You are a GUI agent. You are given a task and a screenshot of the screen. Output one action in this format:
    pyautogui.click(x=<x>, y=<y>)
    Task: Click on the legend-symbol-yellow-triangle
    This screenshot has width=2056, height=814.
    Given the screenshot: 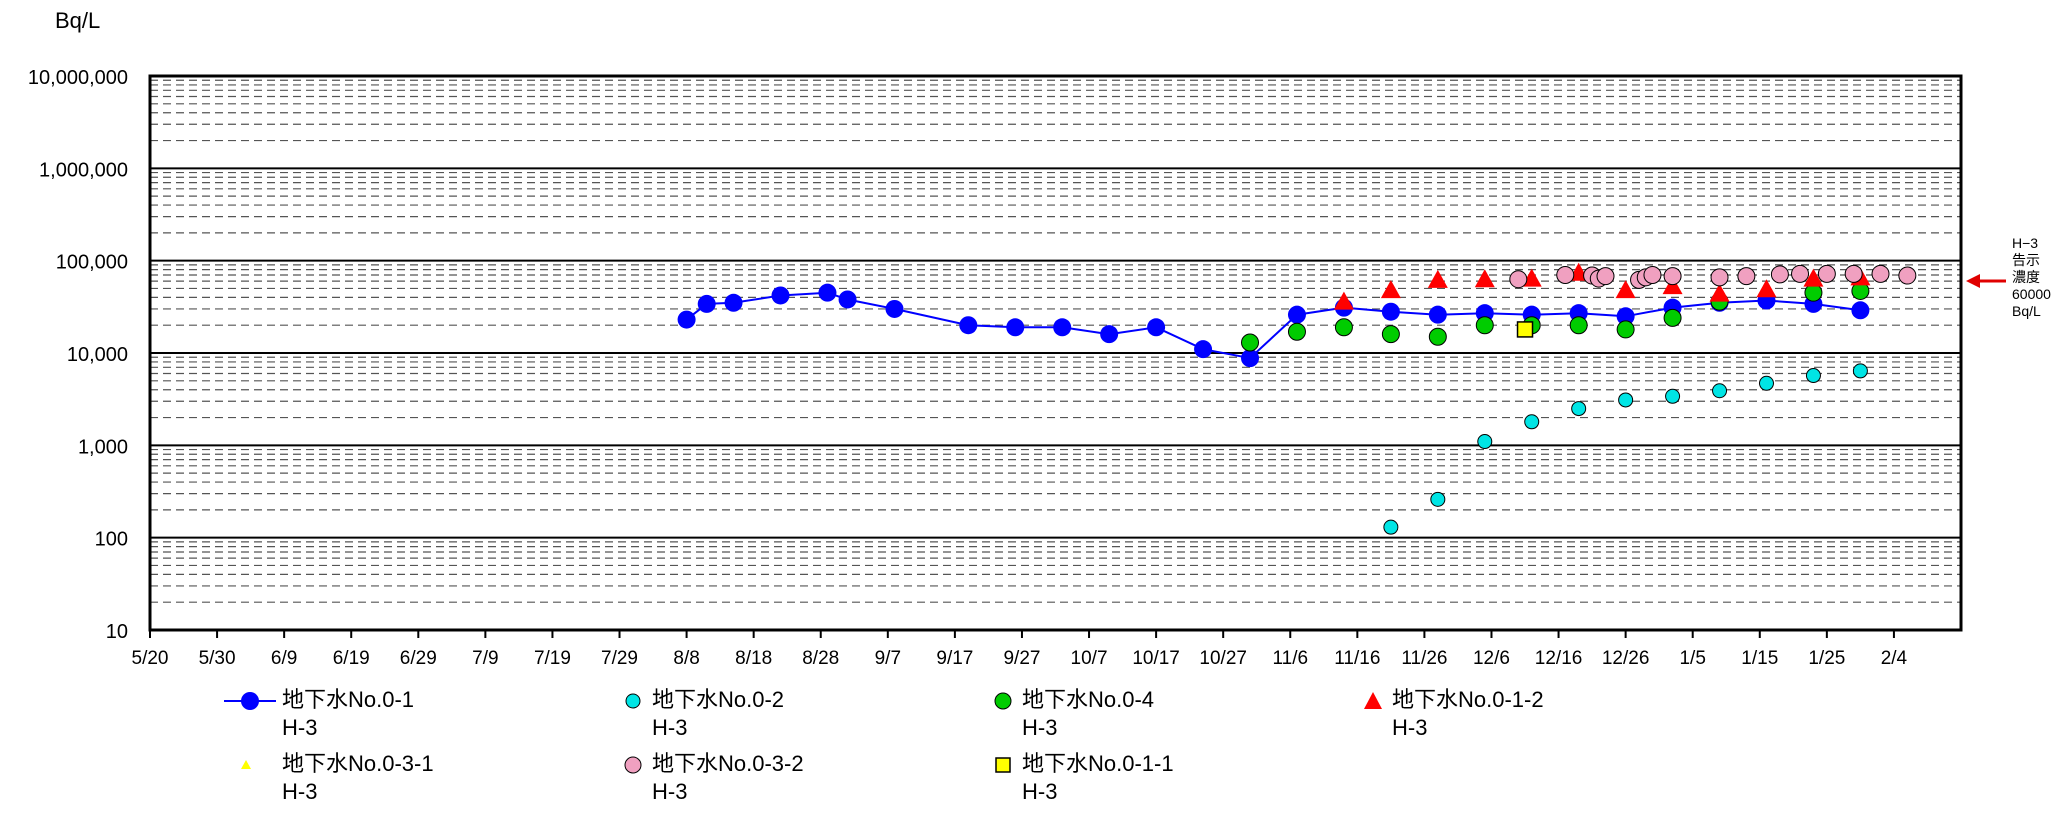 What is the action you would take?
    pyautogui.click(x=246, y=764)
    